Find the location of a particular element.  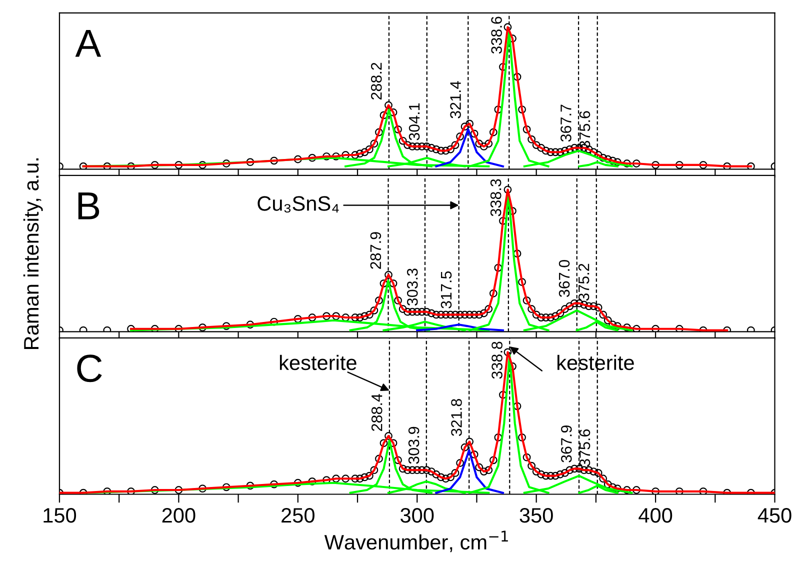

x-tick-label: 300 is located at coordinates (417, 515).